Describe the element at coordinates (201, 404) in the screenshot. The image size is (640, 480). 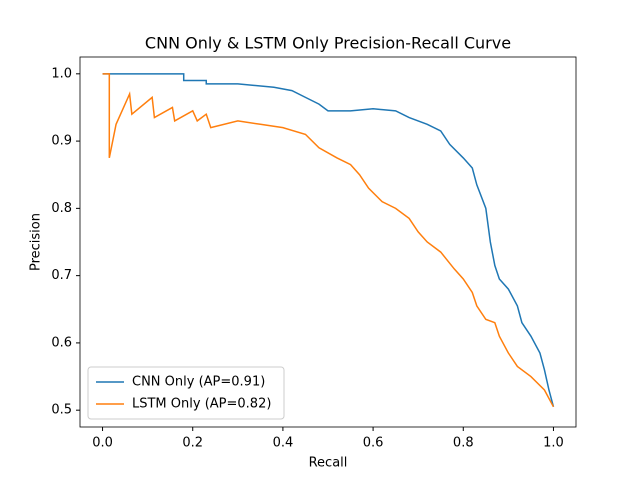
I see `legend-label: LSTM Only (AP=0.82)` at that location.